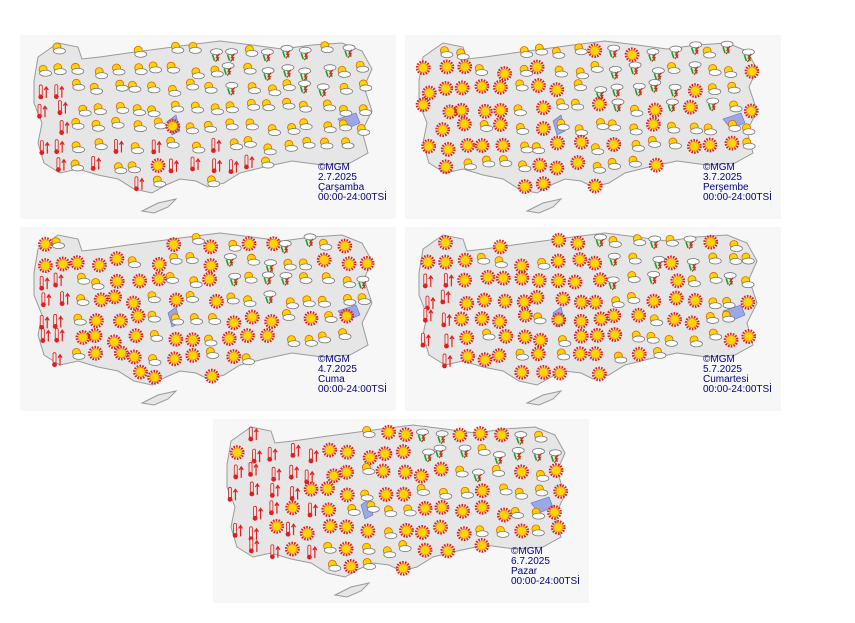 The height and width of the screenshot is (623, 855). Describe the element at coordinates (726, 379) in the screenshot. I see `caption-day: Cumartesi` at that location.